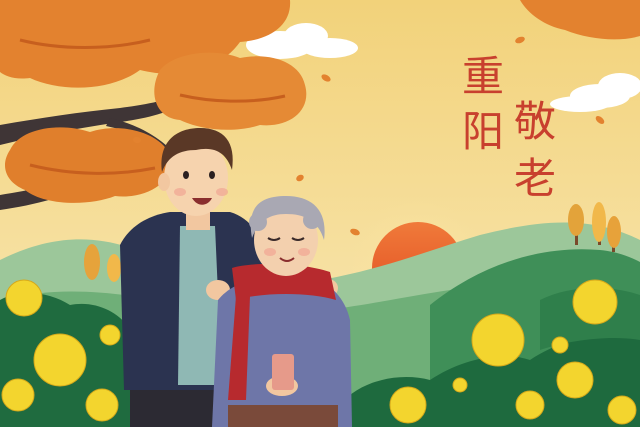  What do you see at coordinates (483, 76) in the screenshot?
I see `caption-char: 重` at bounding box center [483, 76].